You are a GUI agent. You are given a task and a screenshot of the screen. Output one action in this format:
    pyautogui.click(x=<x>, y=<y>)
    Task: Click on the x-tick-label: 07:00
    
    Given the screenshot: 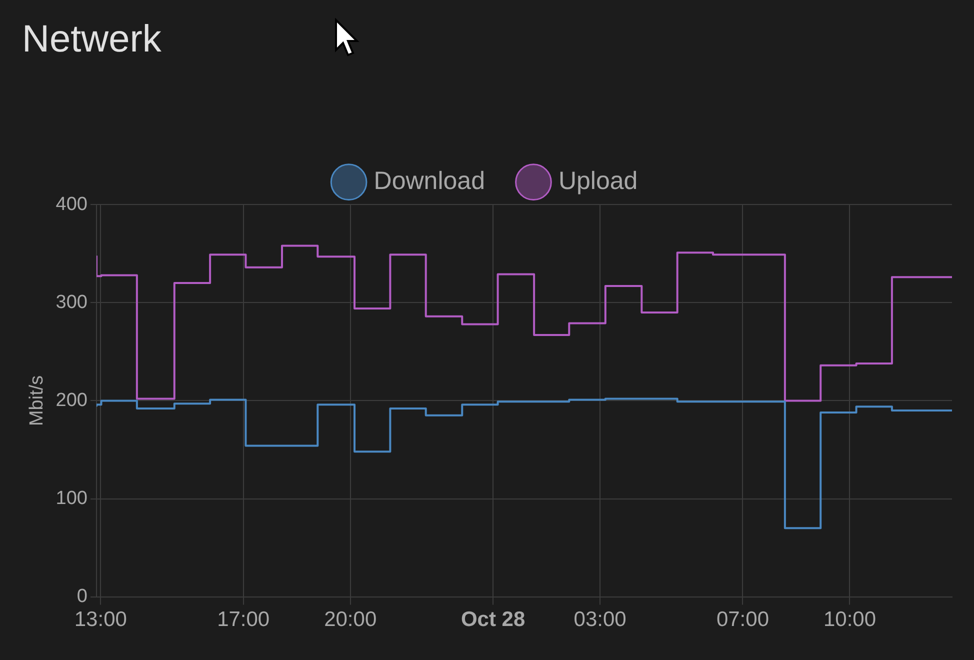 What is the action you would take?
    pyautogui.click(x=743, y=620)
    